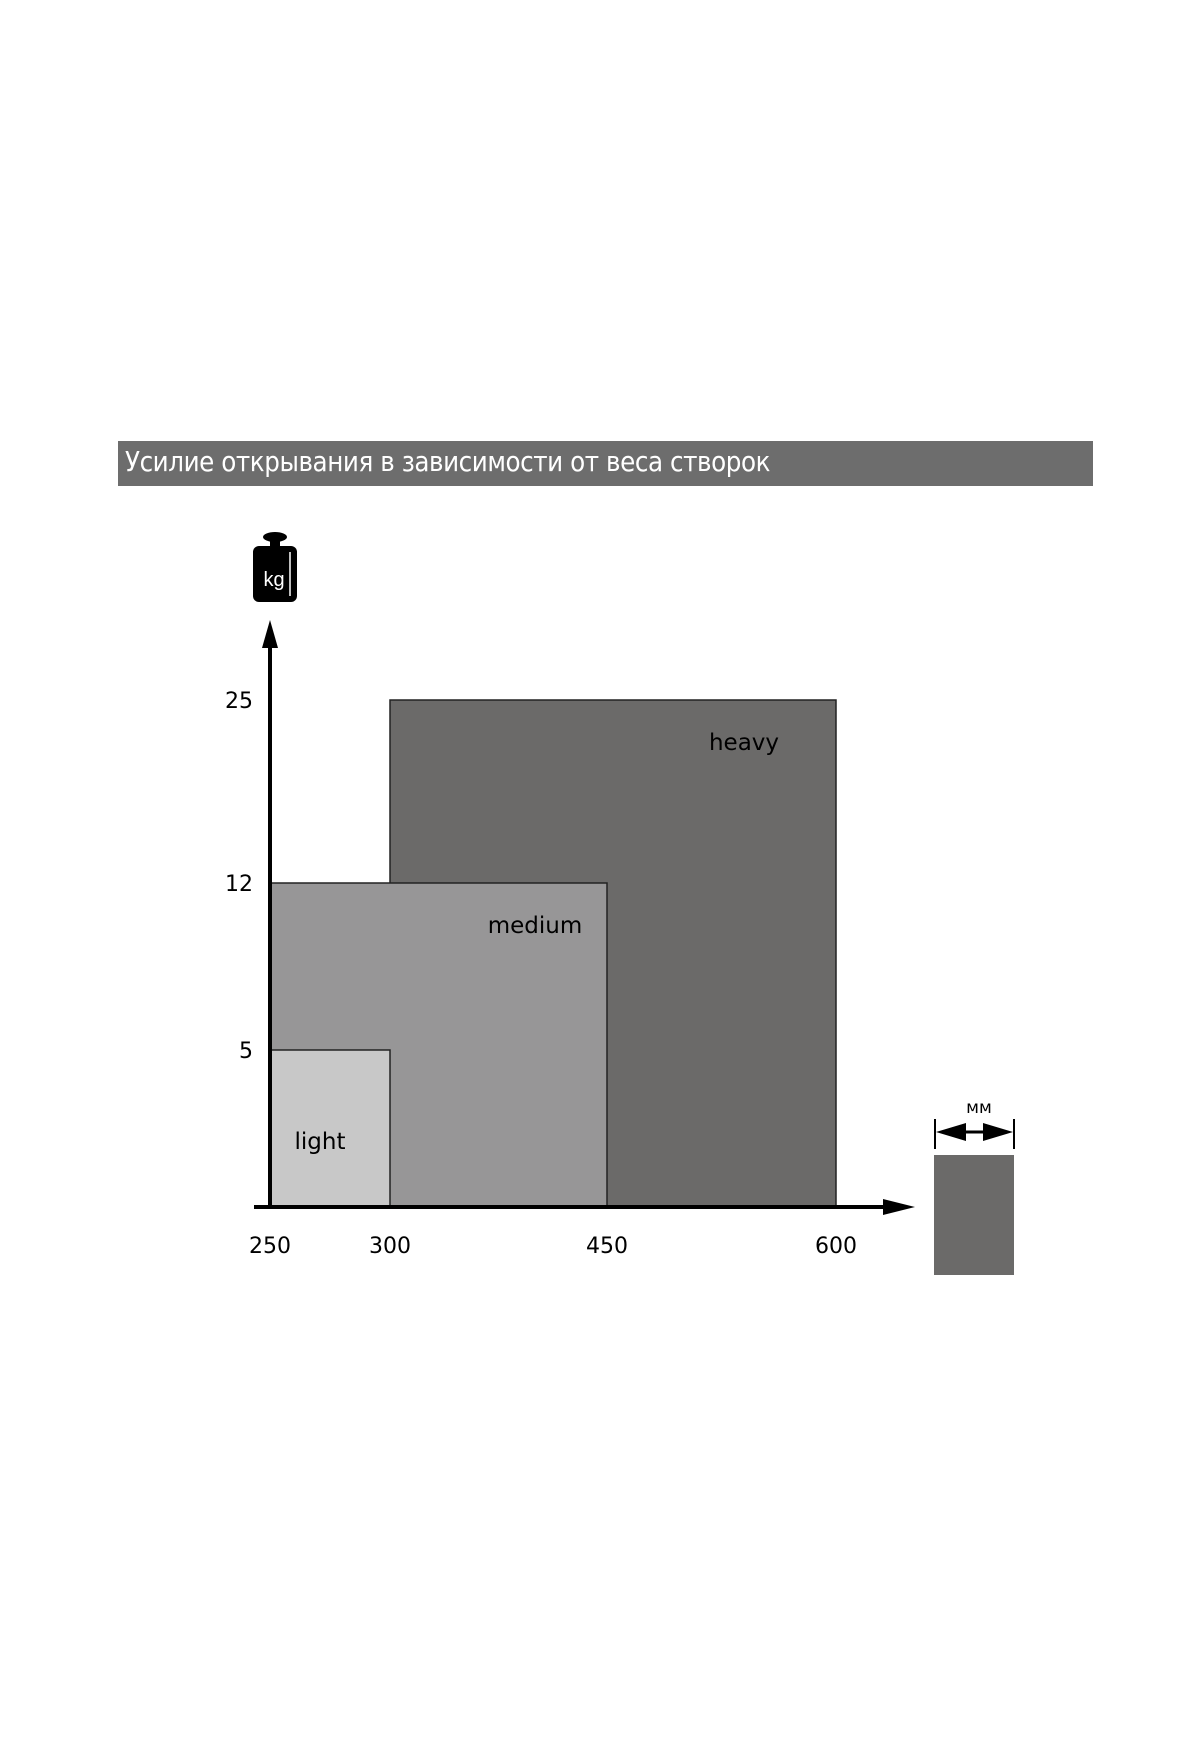 The image size is (1200, 1760). Describe the element at coordinates (320, 1142) in the screenshot. I see `series-label-light: light` at that location.